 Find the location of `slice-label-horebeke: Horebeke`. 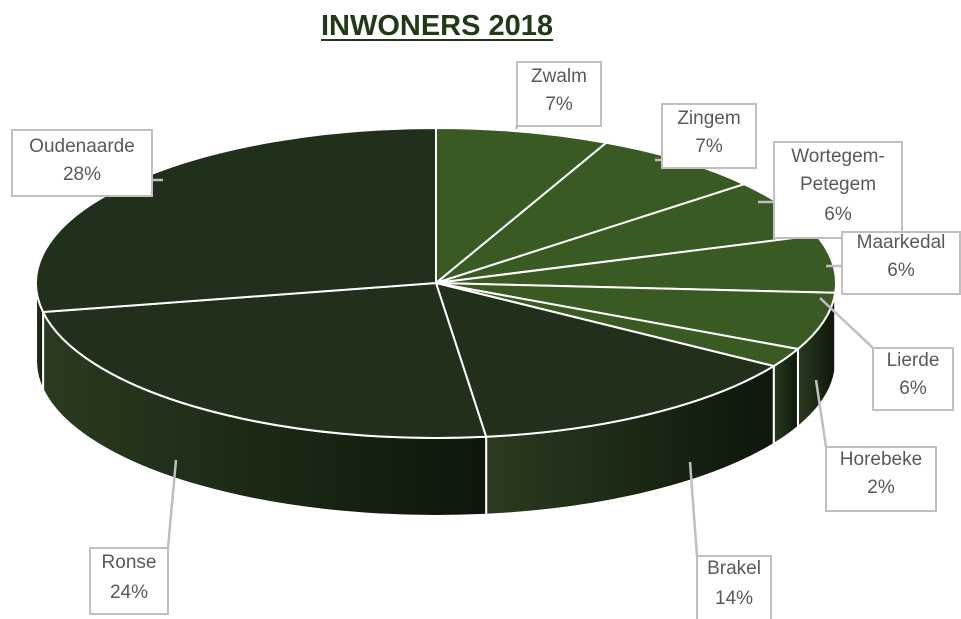

slice-label-horebeke: Horebeke is located at coordinates (881, 459).